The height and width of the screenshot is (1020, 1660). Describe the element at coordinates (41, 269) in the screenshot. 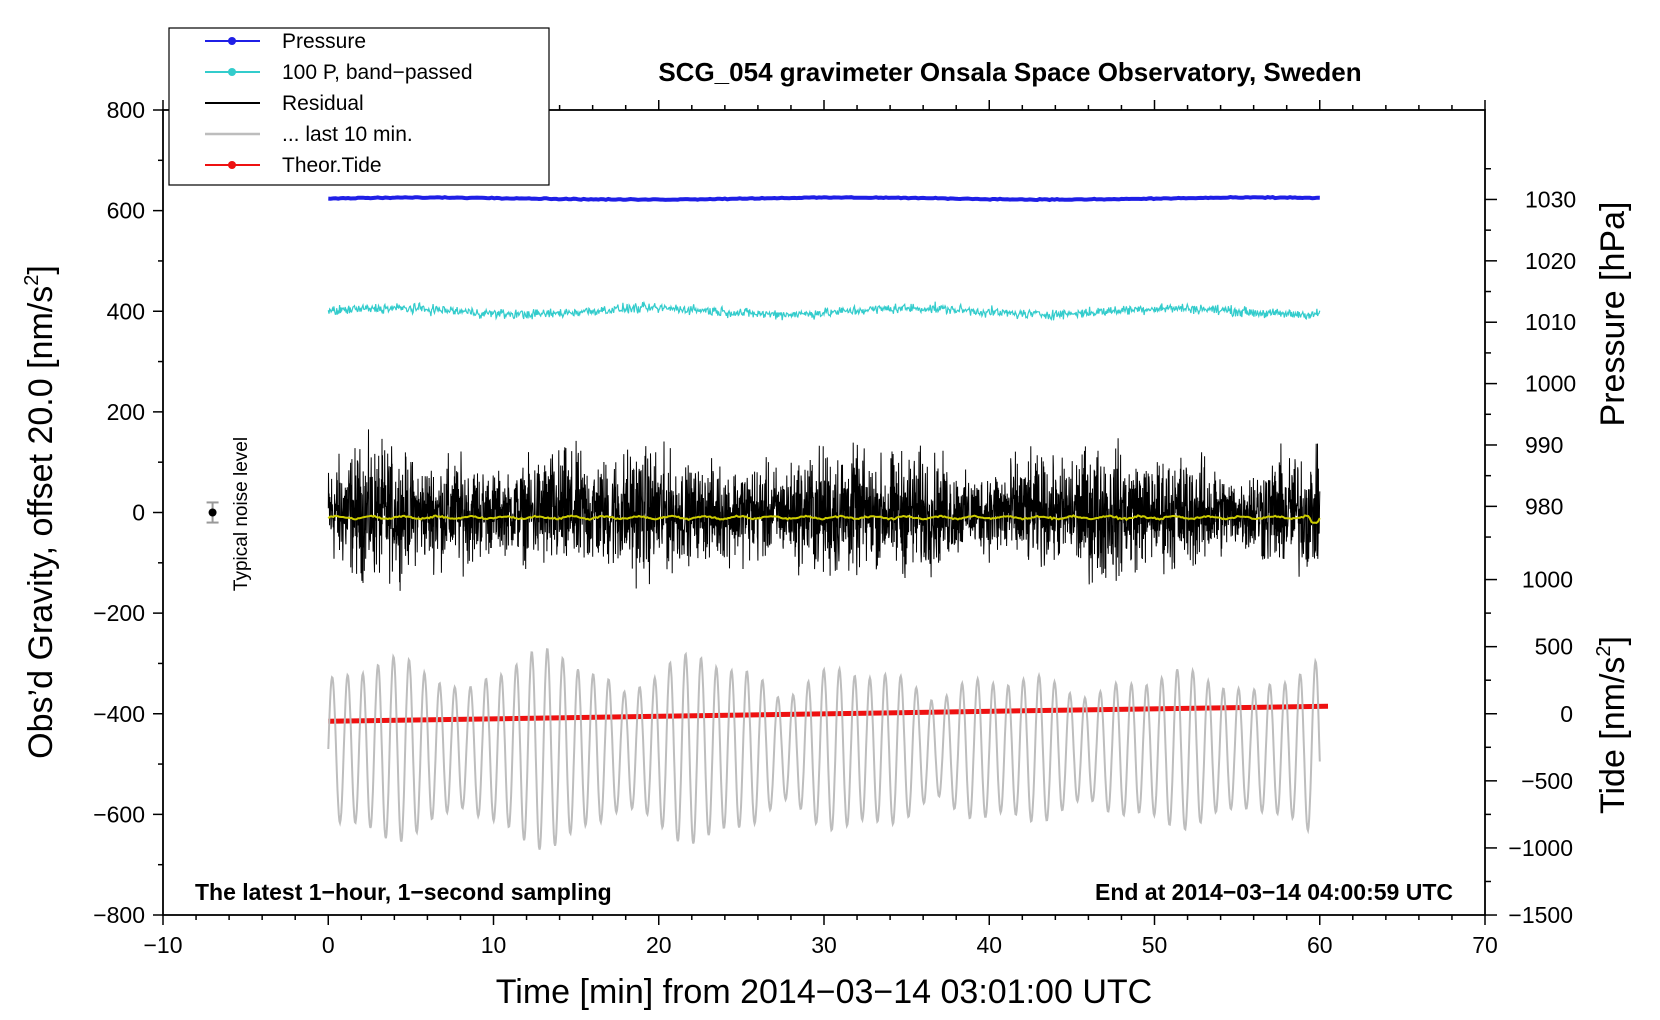

I see `y-axis-title-end: ]` at that location.